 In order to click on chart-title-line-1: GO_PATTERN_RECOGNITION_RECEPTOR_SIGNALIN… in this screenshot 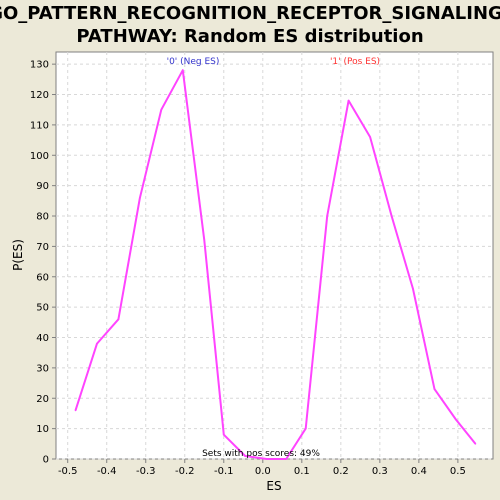, I will do `click(250, 13)`.